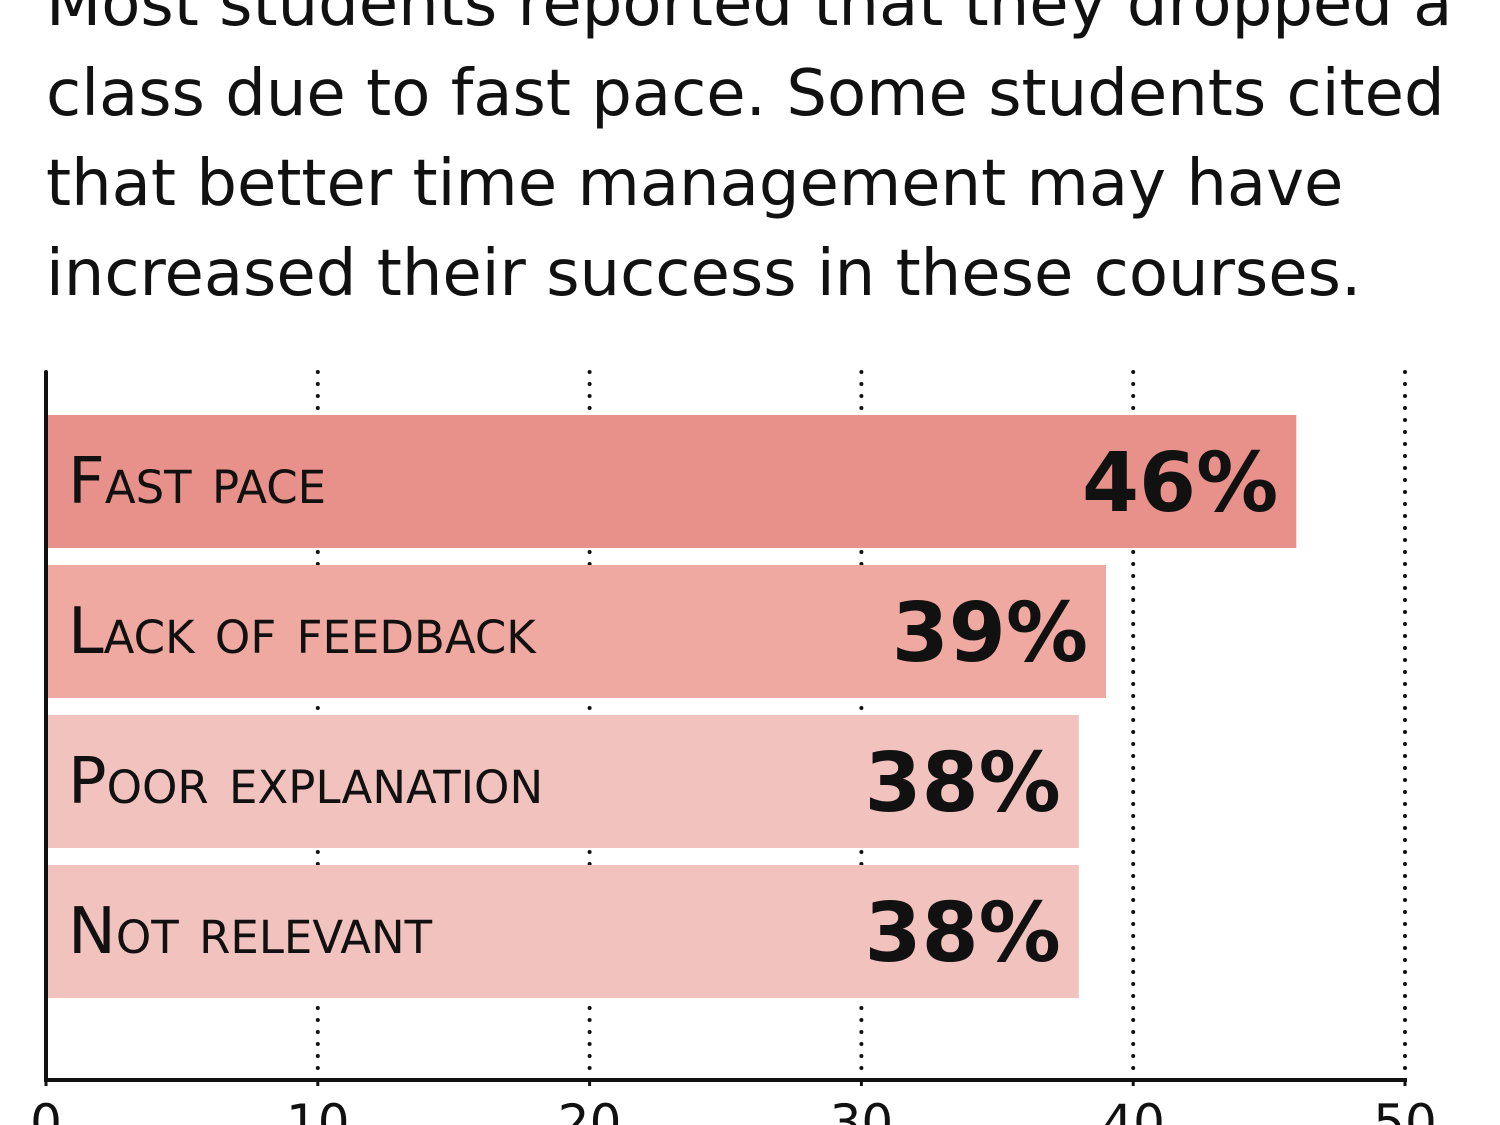  Describe the element at coordinates (318, 1109) in the screenshot. I see `x-tick-label: 10` at that location.